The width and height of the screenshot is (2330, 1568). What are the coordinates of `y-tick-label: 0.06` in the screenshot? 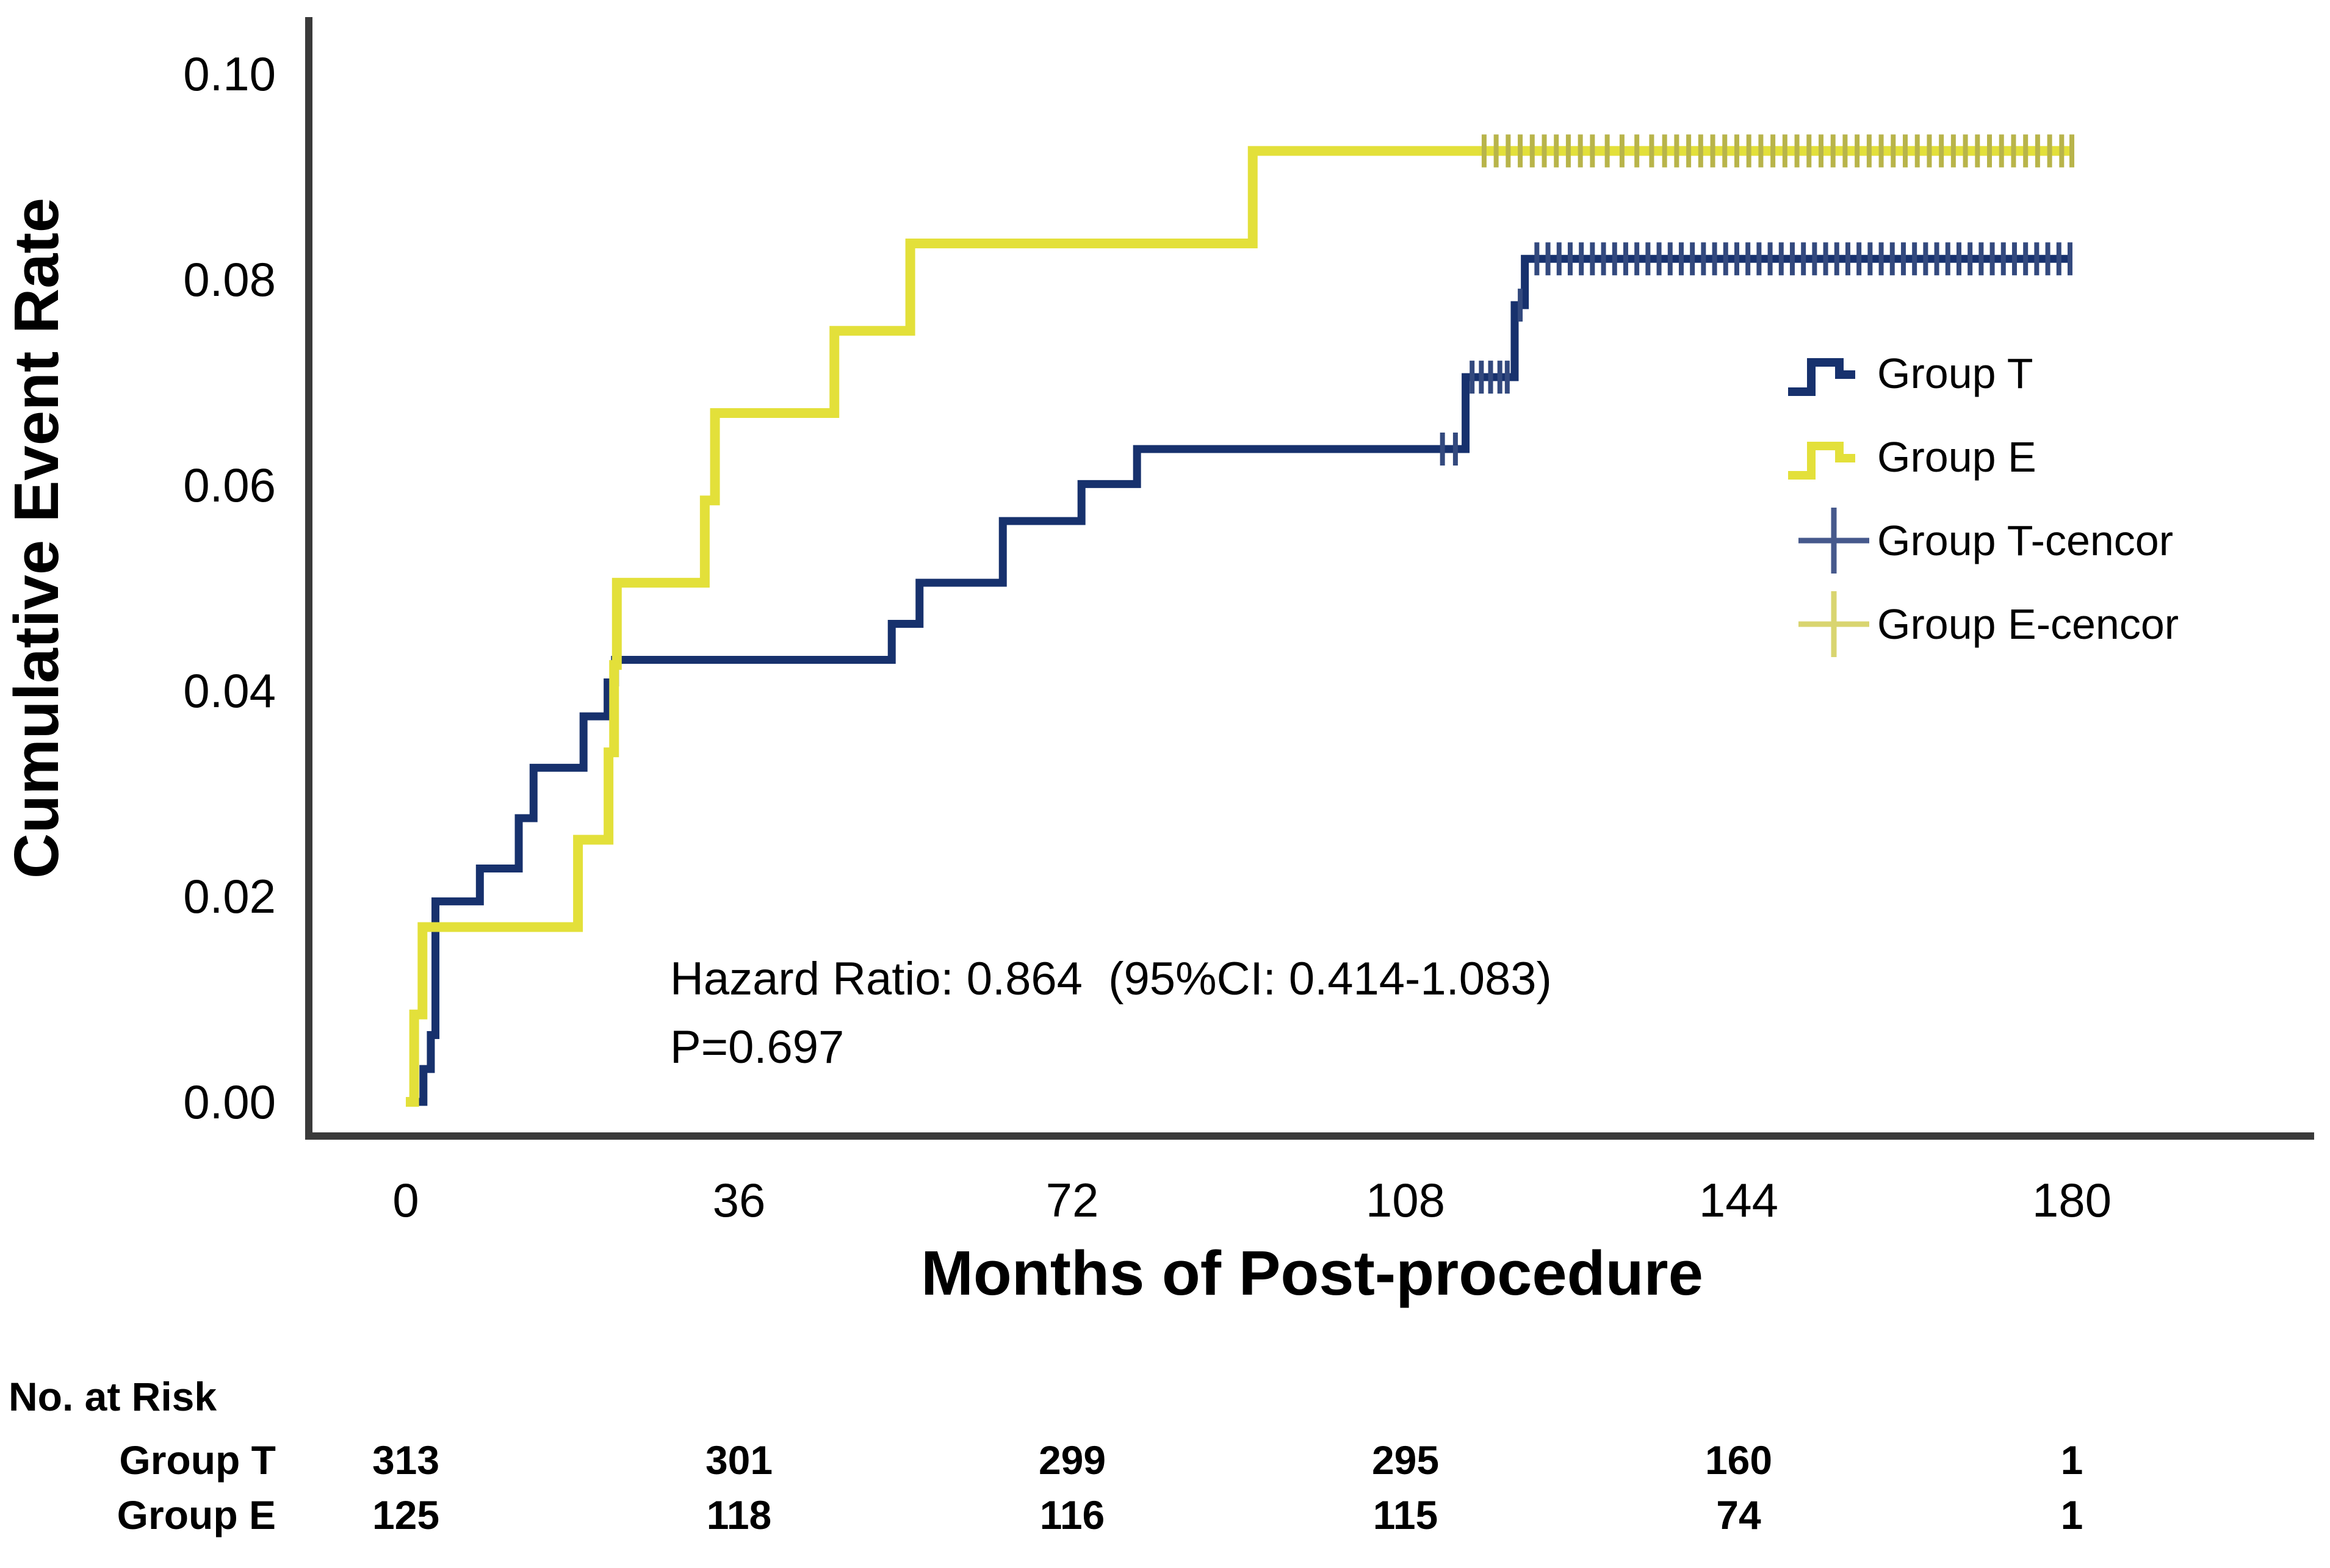 It's located at (229, 485).